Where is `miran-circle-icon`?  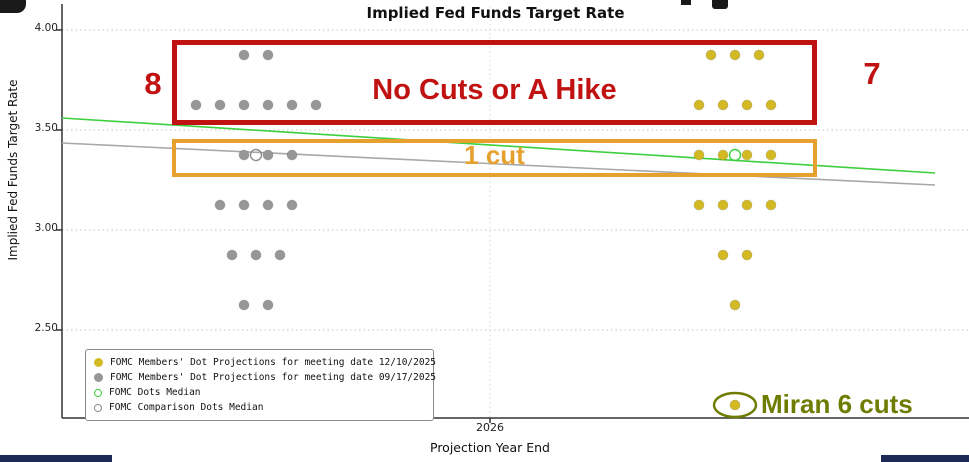 miran-circle-icon is located at coordinates (735, 405).